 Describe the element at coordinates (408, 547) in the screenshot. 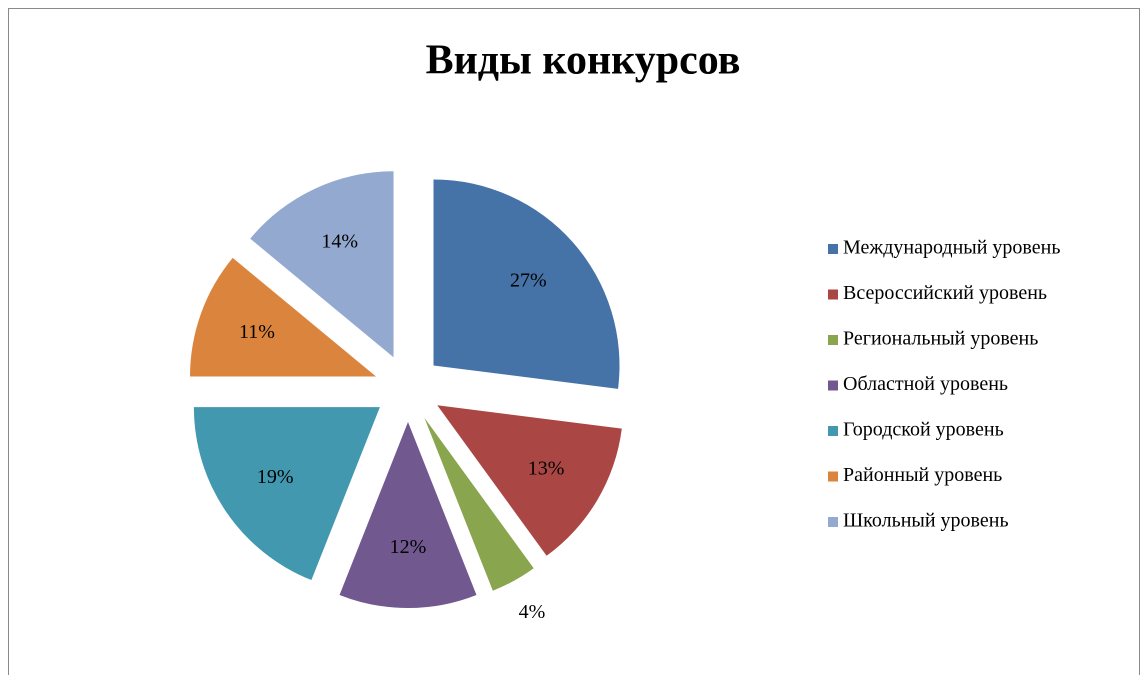

I see `data-label: 12%` at that location.